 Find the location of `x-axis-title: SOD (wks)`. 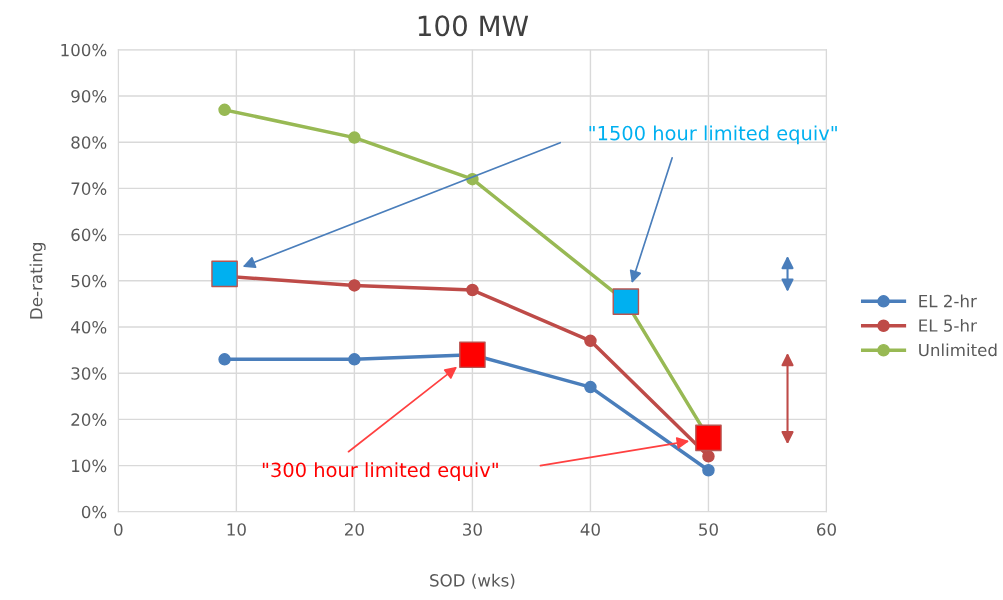

x-axis-title: SOD (wks) is located at coordinates (472, 581).